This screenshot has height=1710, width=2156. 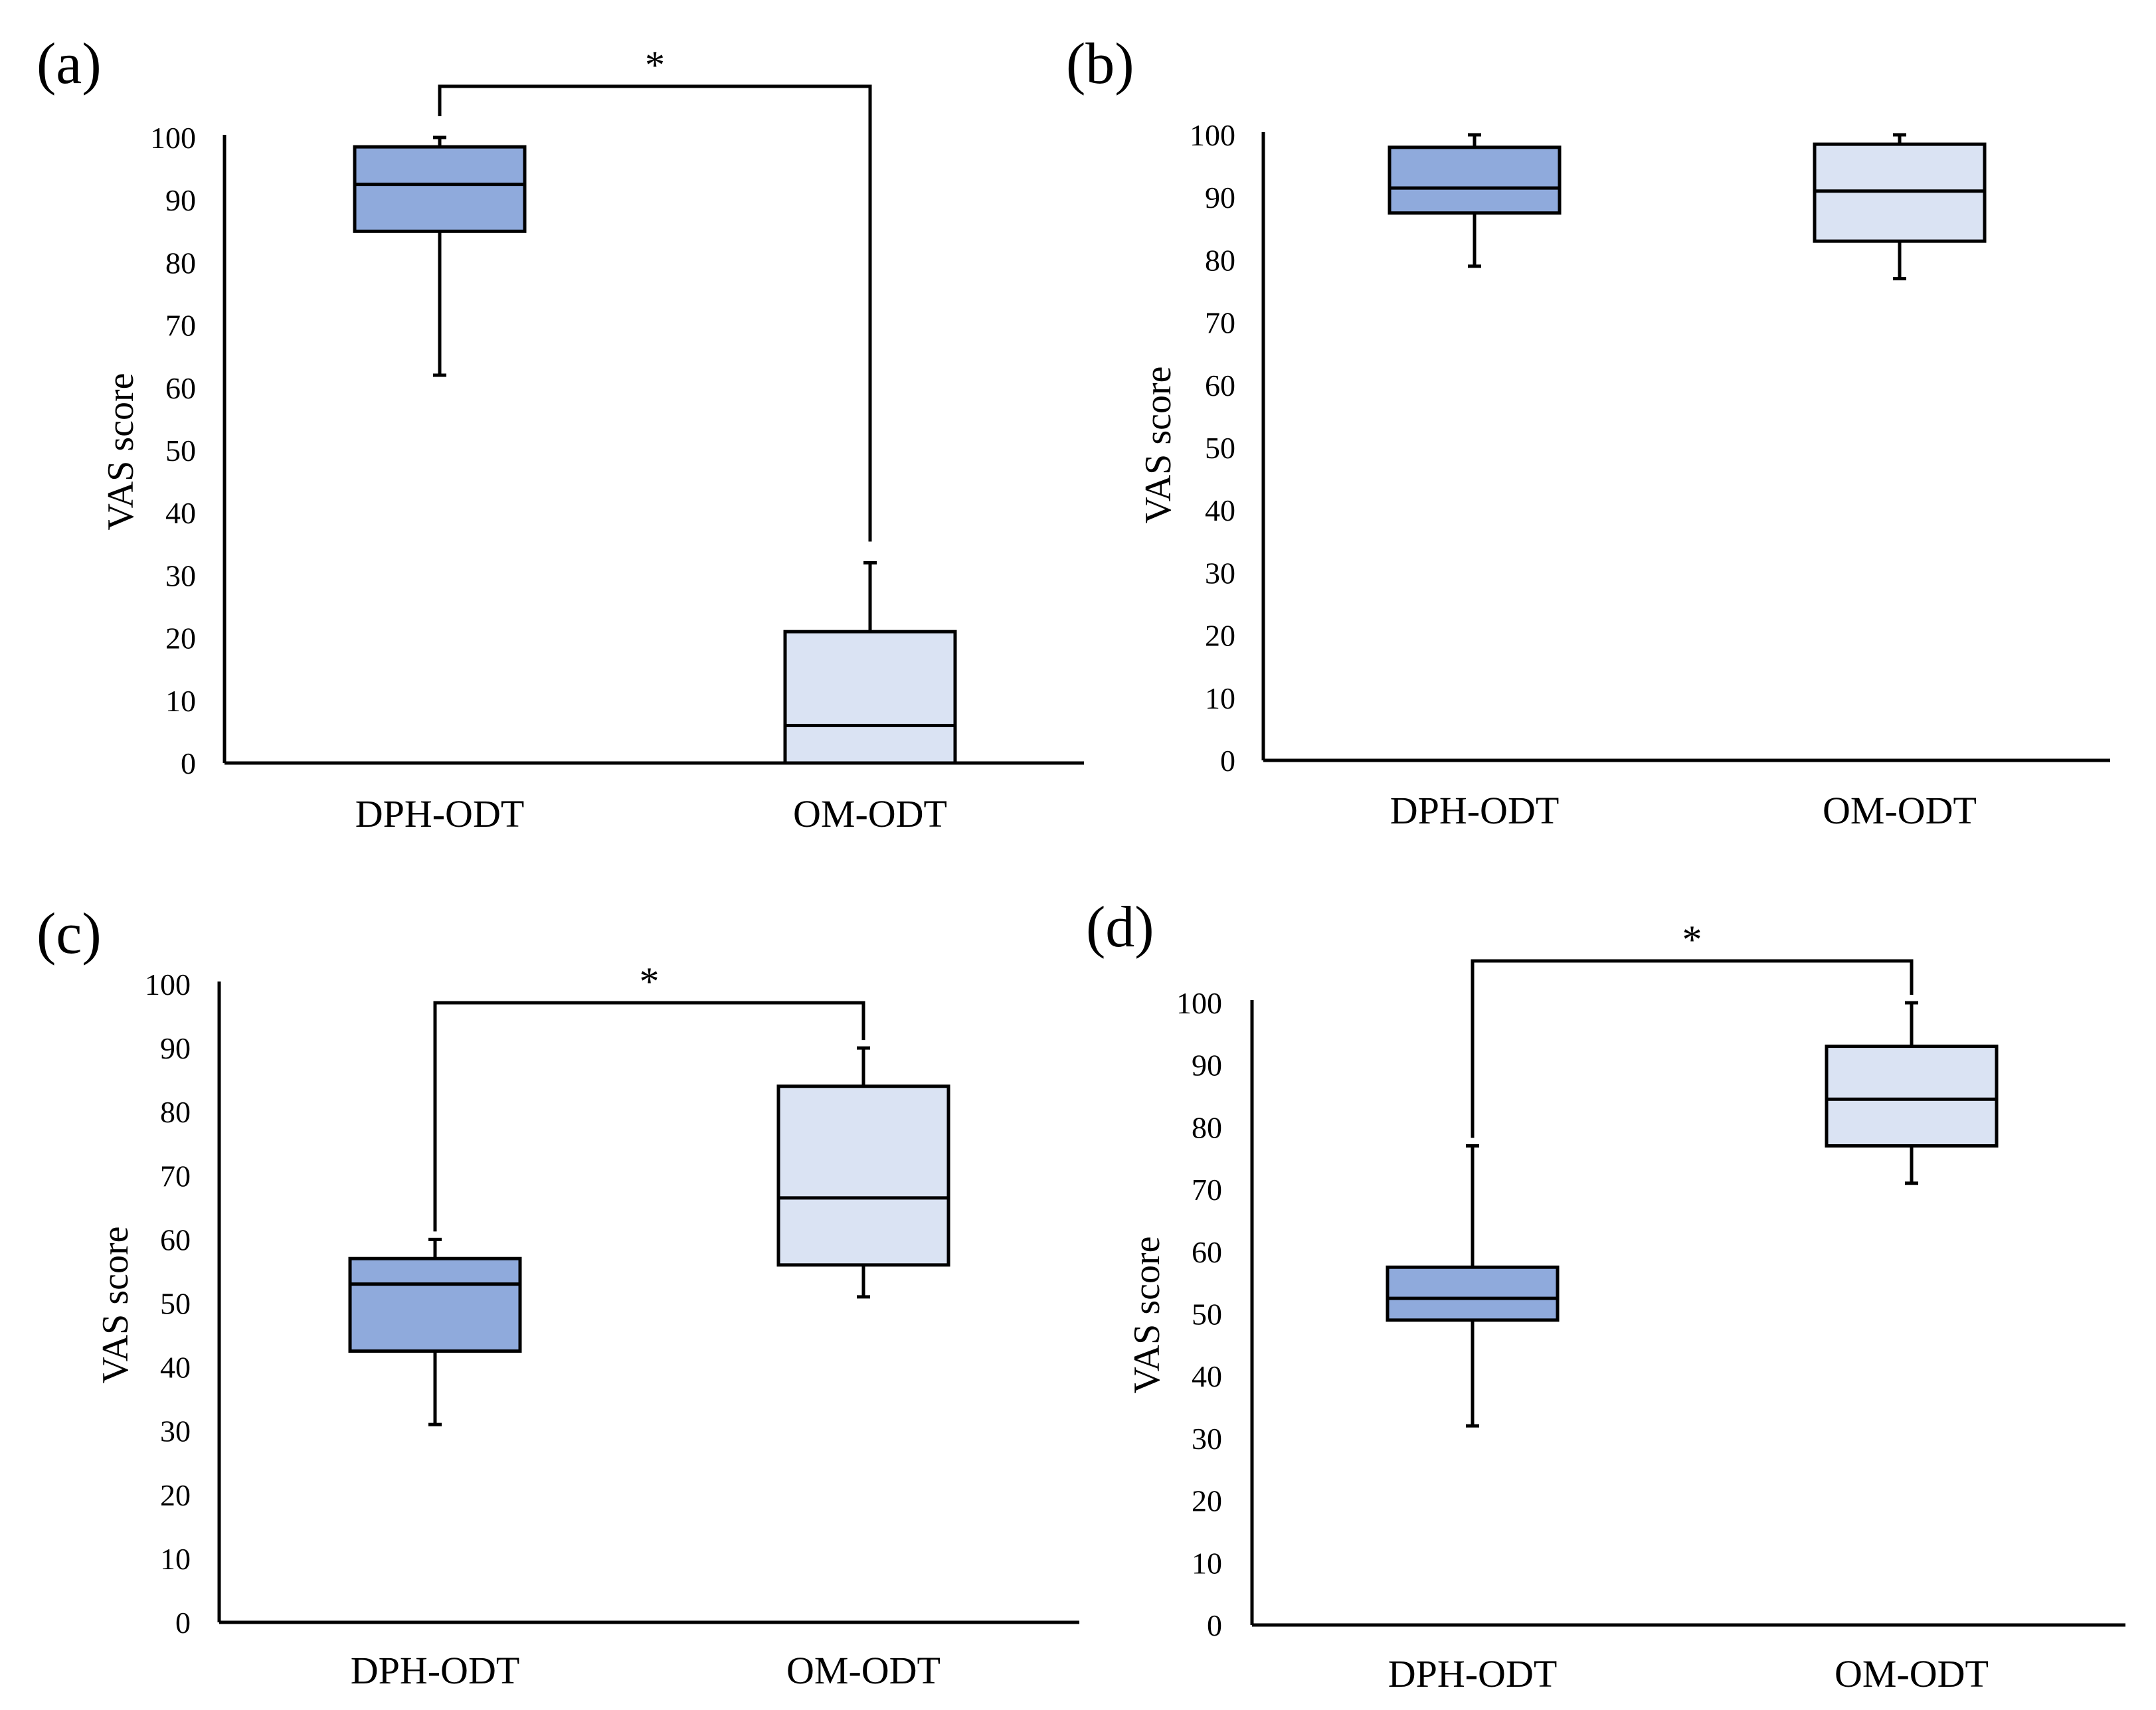 I want to click on panel-b-letter: (b), so click(x=1100, y=64).